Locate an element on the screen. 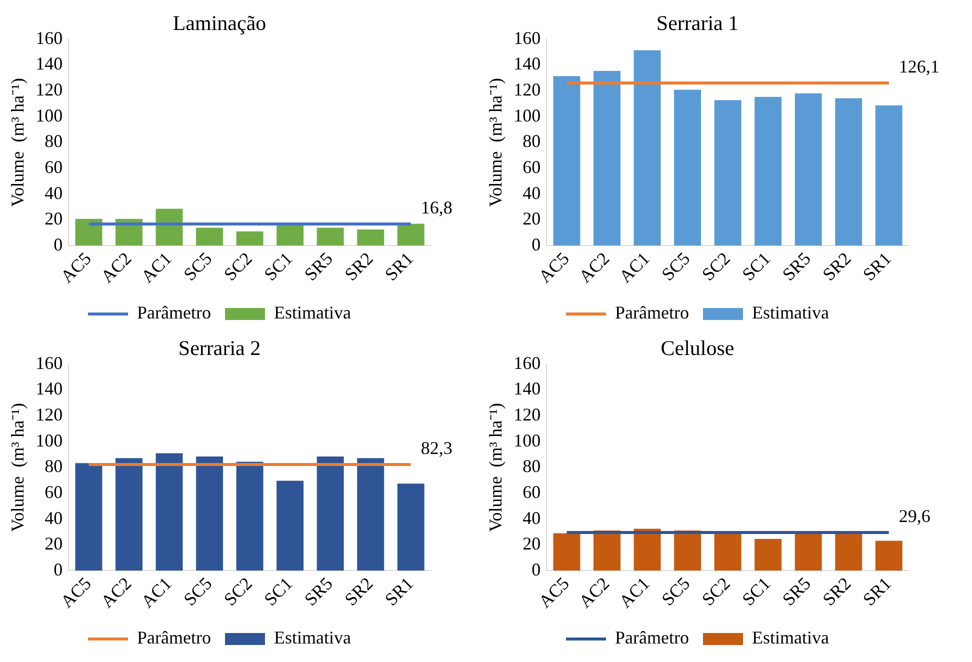  annotation: 82,3 is located at coordinates (436, 448).